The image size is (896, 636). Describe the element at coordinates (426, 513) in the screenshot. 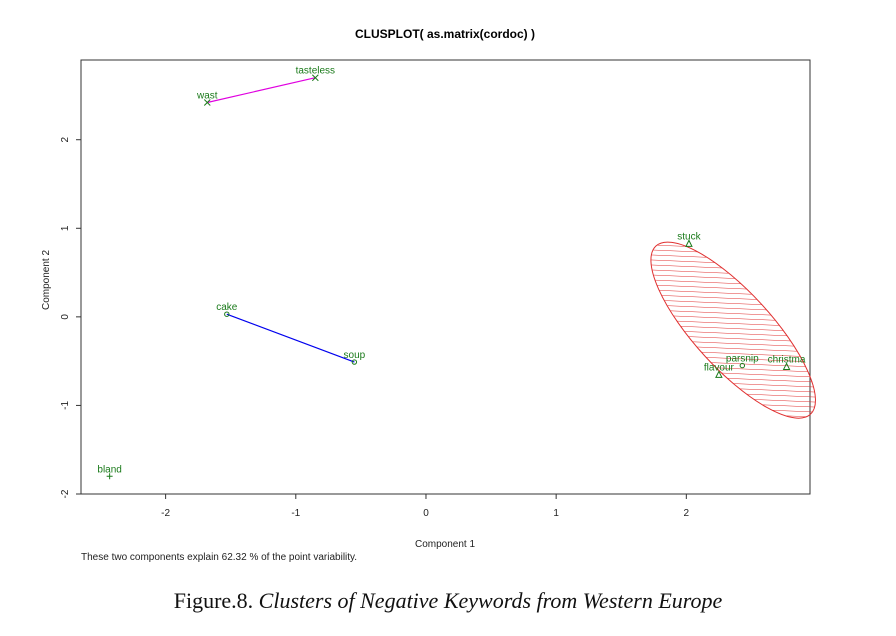

I see `x-tick-label: 0` at that location.